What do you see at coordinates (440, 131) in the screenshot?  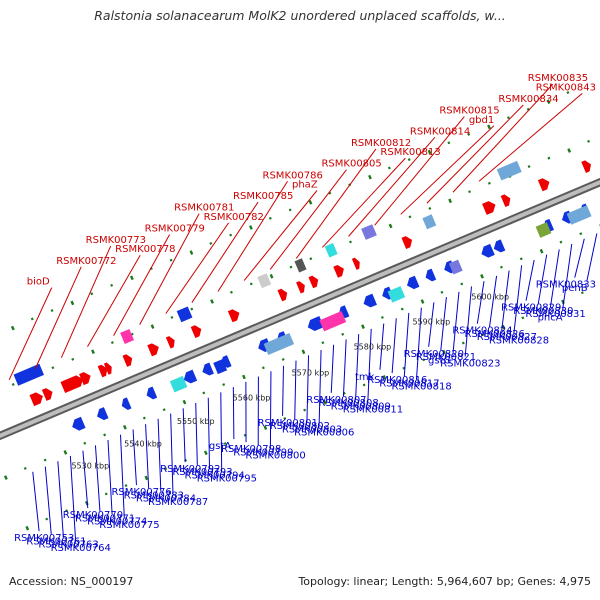 I see `forward-gene-label: RSMK00814` at bounding box center [440, 131].